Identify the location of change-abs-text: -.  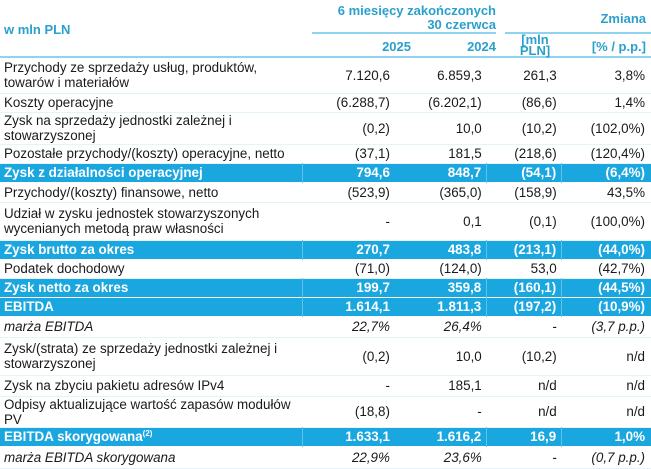
(554, 457).